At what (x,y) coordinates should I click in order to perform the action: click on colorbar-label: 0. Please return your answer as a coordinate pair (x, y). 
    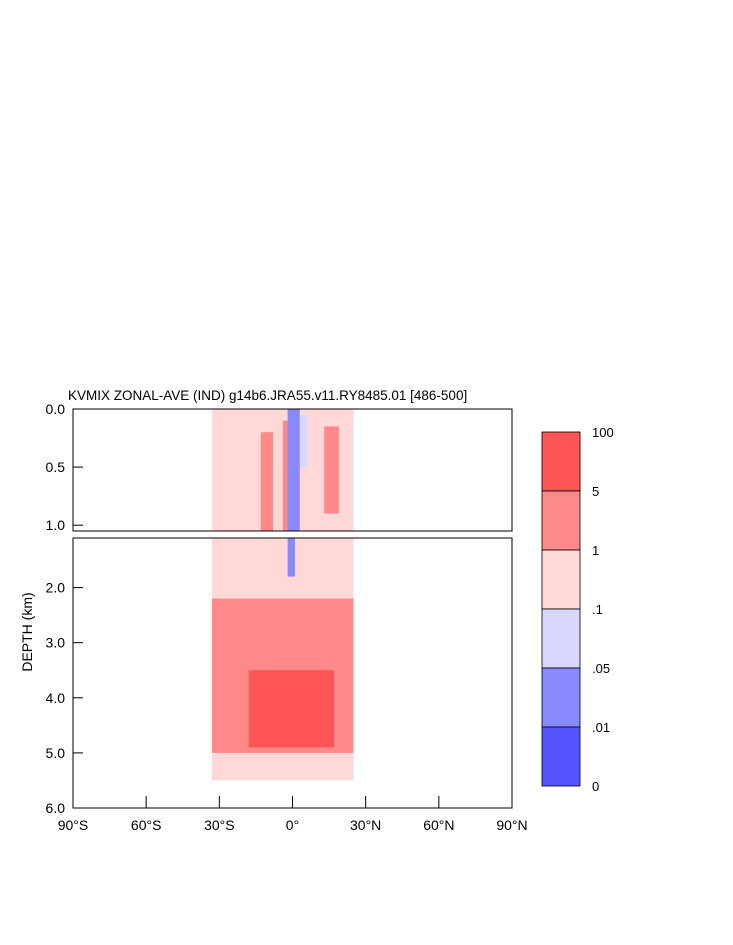
    Looking at the image, I should click on (595, 786).